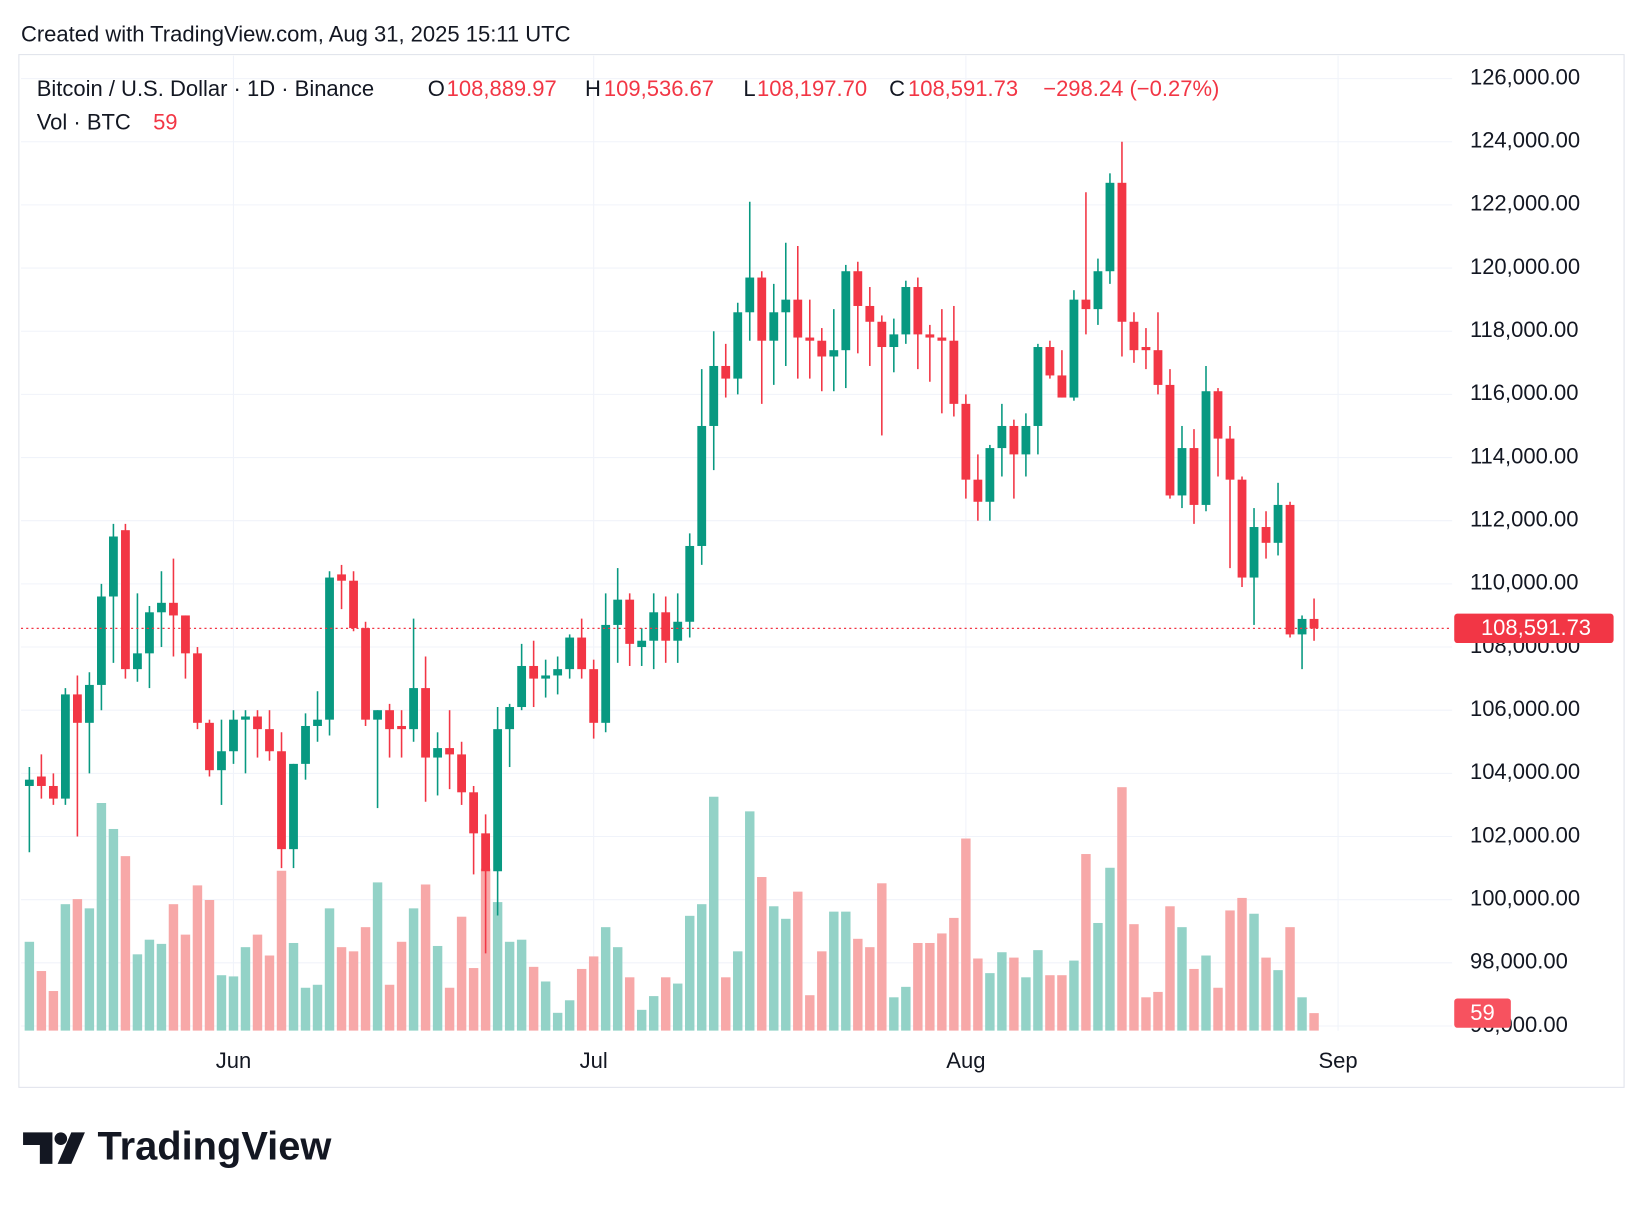  What do you see at coordinates (215, 1147) in the screenshot?
I see `logo-text: TradingView` at bounding box center [215, 1147].